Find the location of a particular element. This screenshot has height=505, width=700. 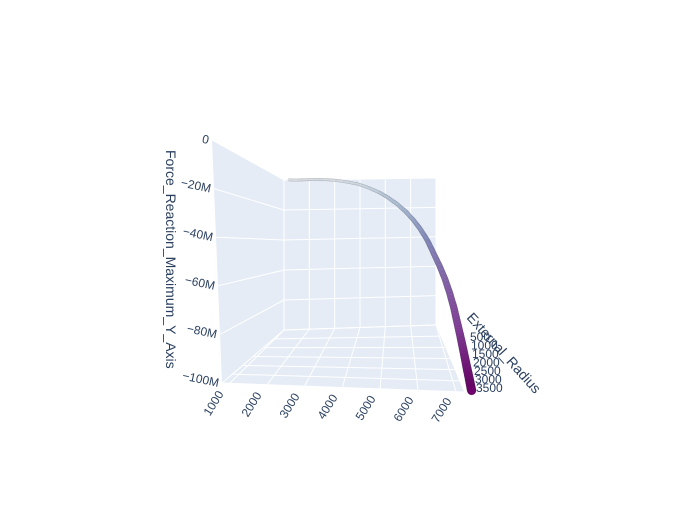

z-tick-label: −60M is located at coordinates (200, 283).